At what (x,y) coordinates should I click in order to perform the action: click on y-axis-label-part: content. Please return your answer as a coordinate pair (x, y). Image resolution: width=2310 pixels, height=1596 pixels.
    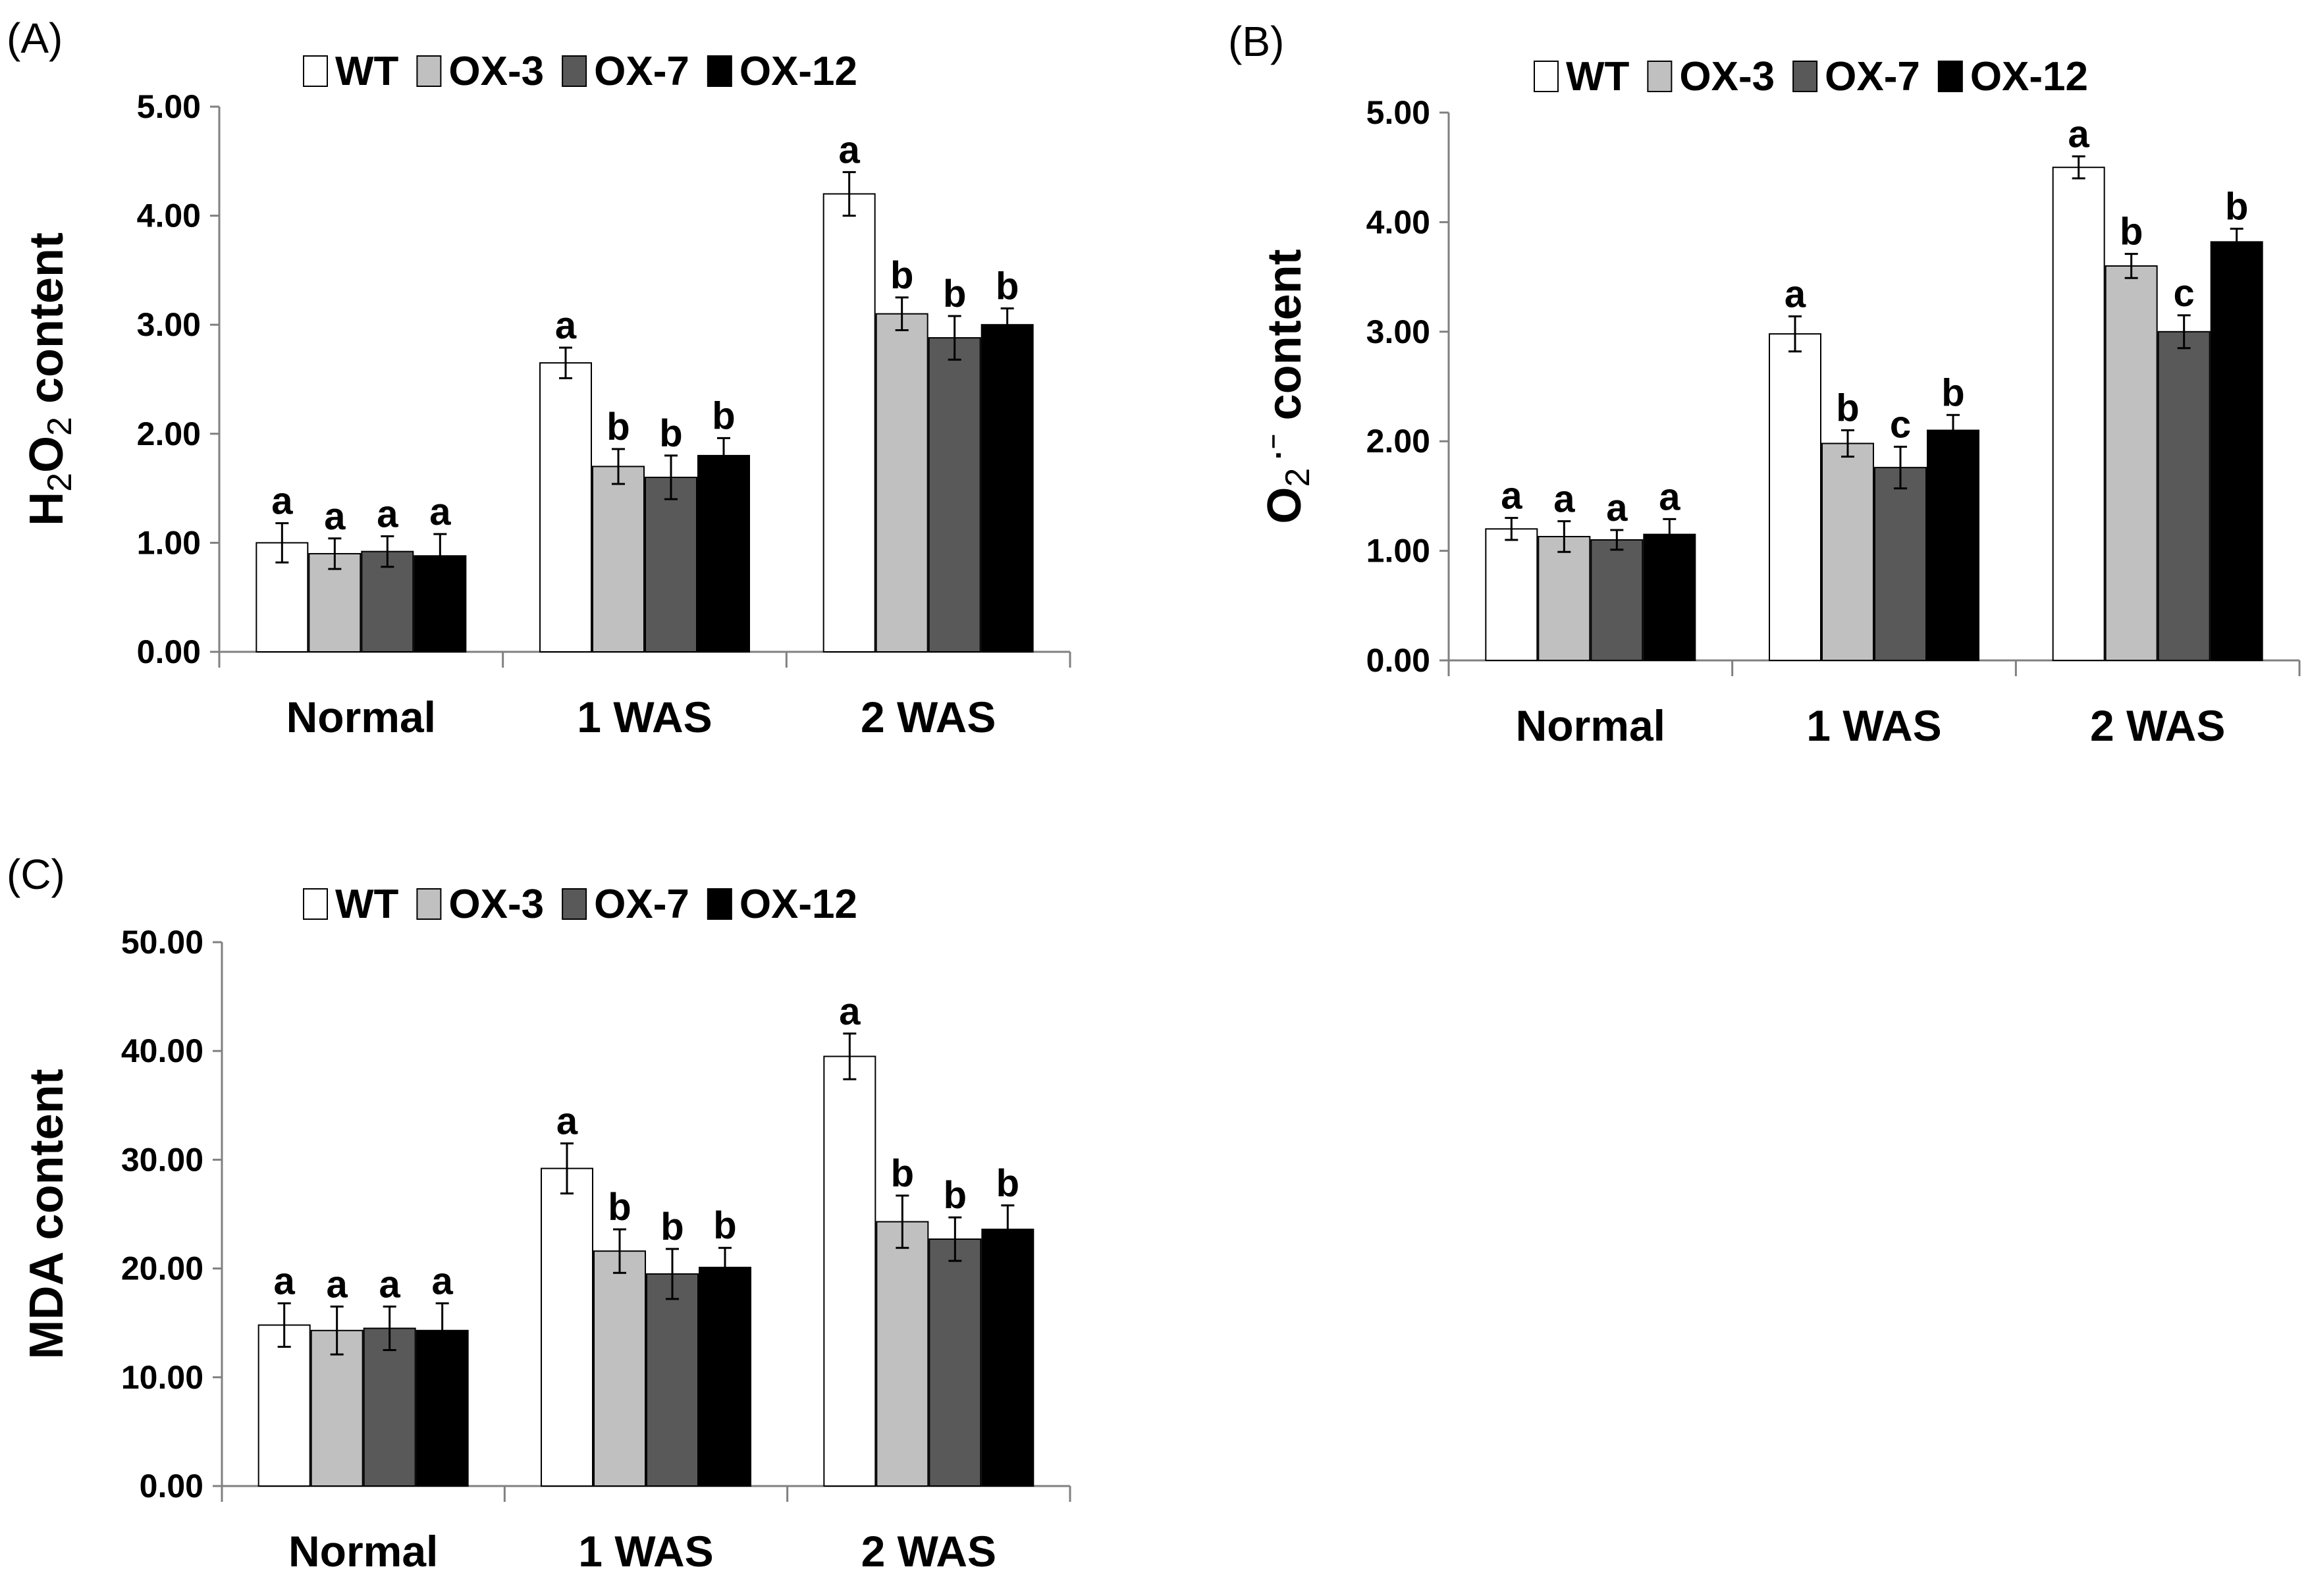
    Looking at the image, I should click on (46, 325).